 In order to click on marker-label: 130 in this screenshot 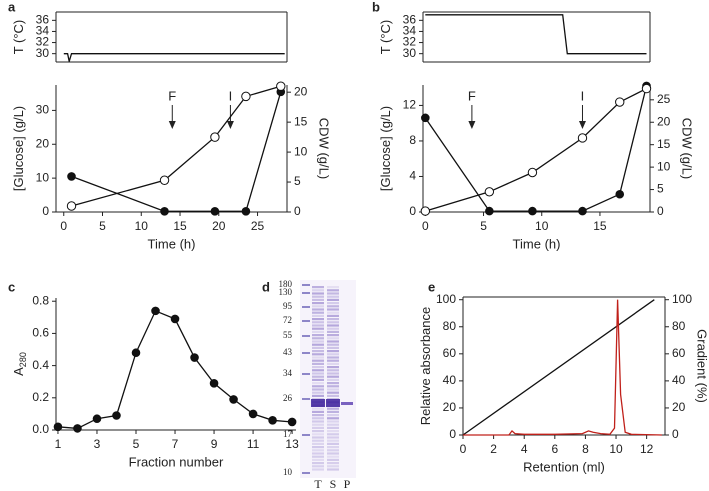, I will do `click(286, 292)`.